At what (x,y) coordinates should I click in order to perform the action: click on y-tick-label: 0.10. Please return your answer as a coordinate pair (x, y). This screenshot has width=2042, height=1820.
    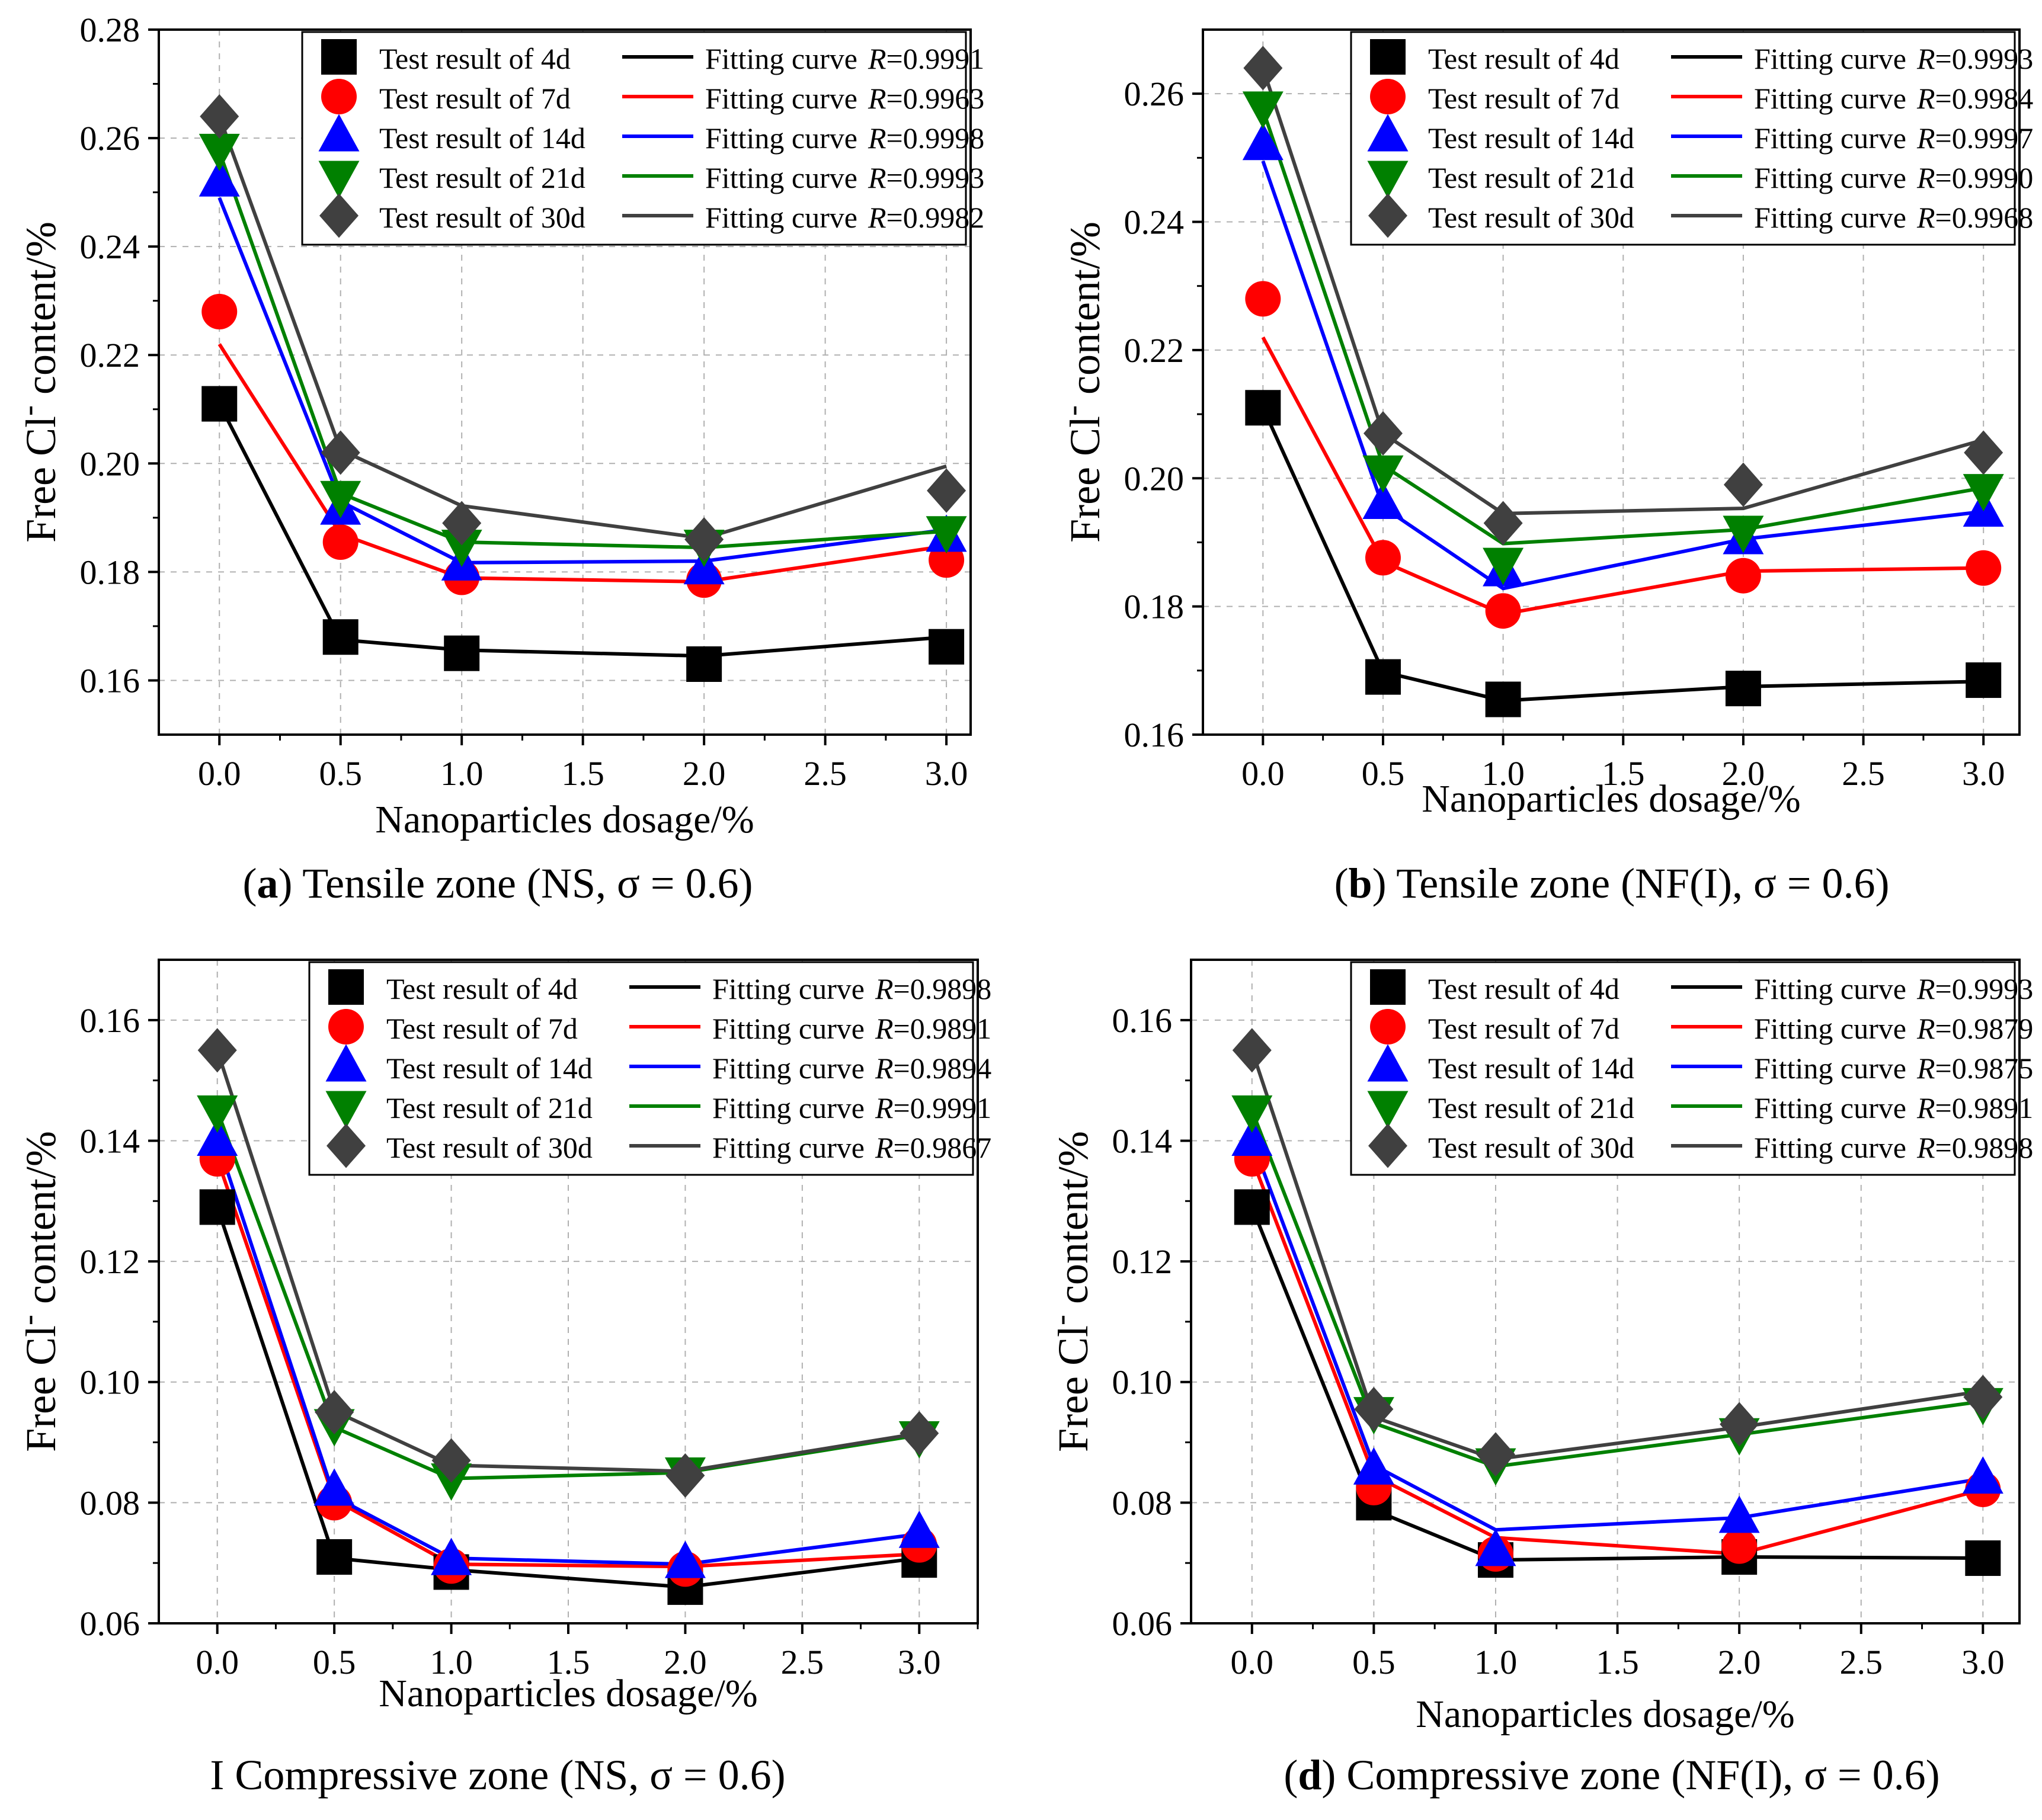
    Looking at the image, I should click on (110, 1382).